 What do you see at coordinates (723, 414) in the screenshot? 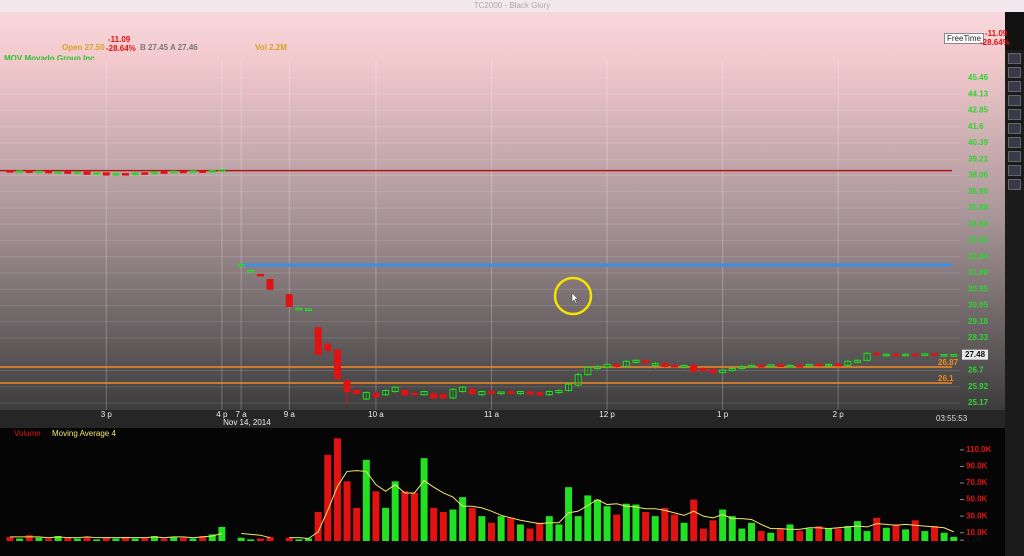
I see `x-tick-label: 1 p` at bounding box center [723, 414].